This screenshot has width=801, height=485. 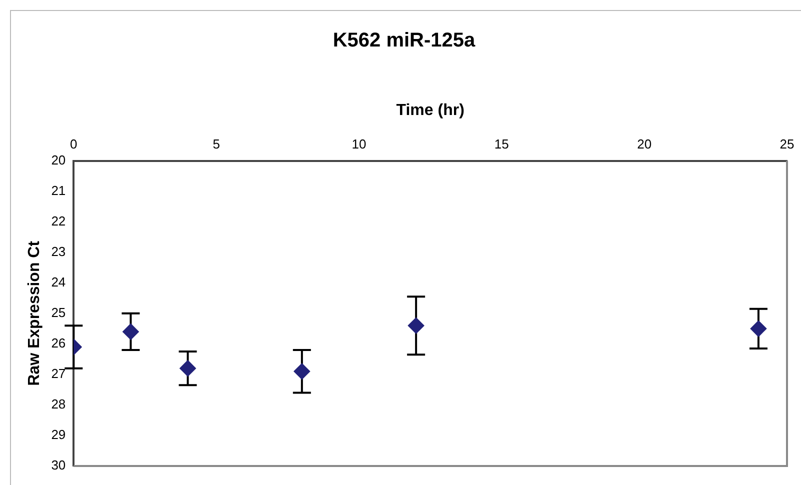 I want to click on x-axis-title: Time (hr), so click(x=430, y=111).